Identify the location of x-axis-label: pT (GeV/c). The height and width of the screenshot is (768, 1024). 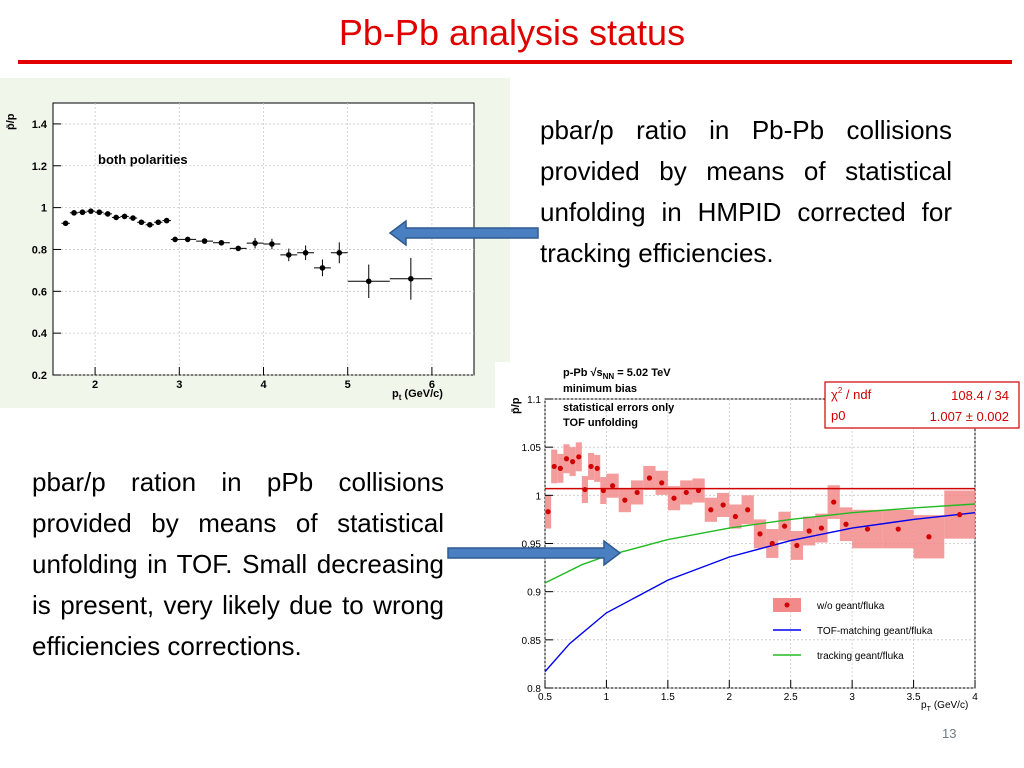
(944, 706).